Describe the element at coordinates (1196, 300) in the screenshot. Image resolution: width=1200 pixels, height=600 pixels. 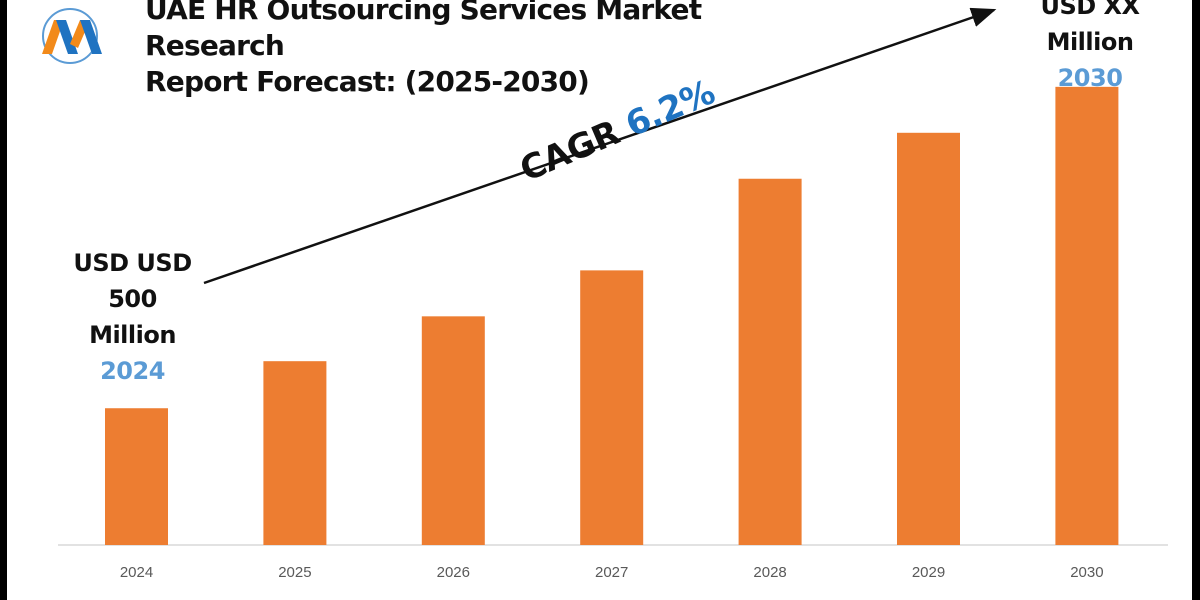
I see `right-border` at that location.